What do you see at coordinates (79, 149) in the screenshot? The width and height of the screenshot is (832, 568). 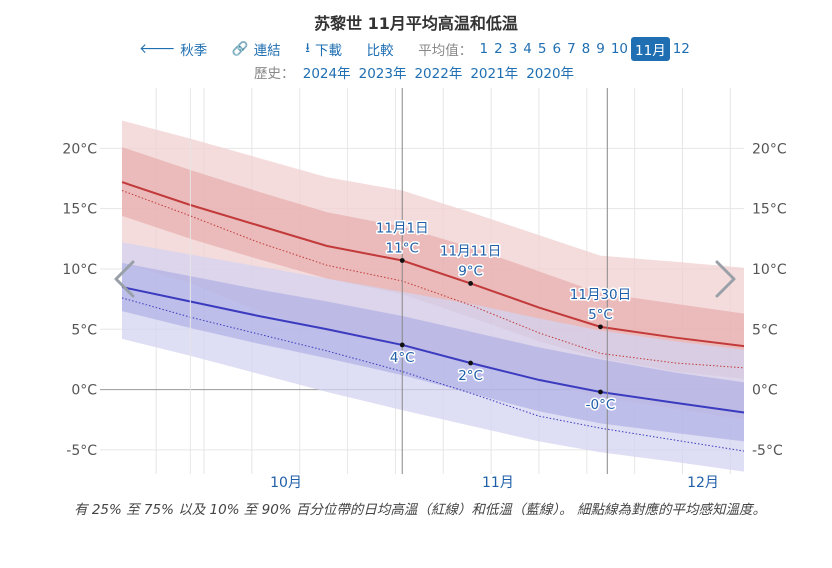 I see `y-tick-label-left: 20°C` at bounding box center [79, 149].